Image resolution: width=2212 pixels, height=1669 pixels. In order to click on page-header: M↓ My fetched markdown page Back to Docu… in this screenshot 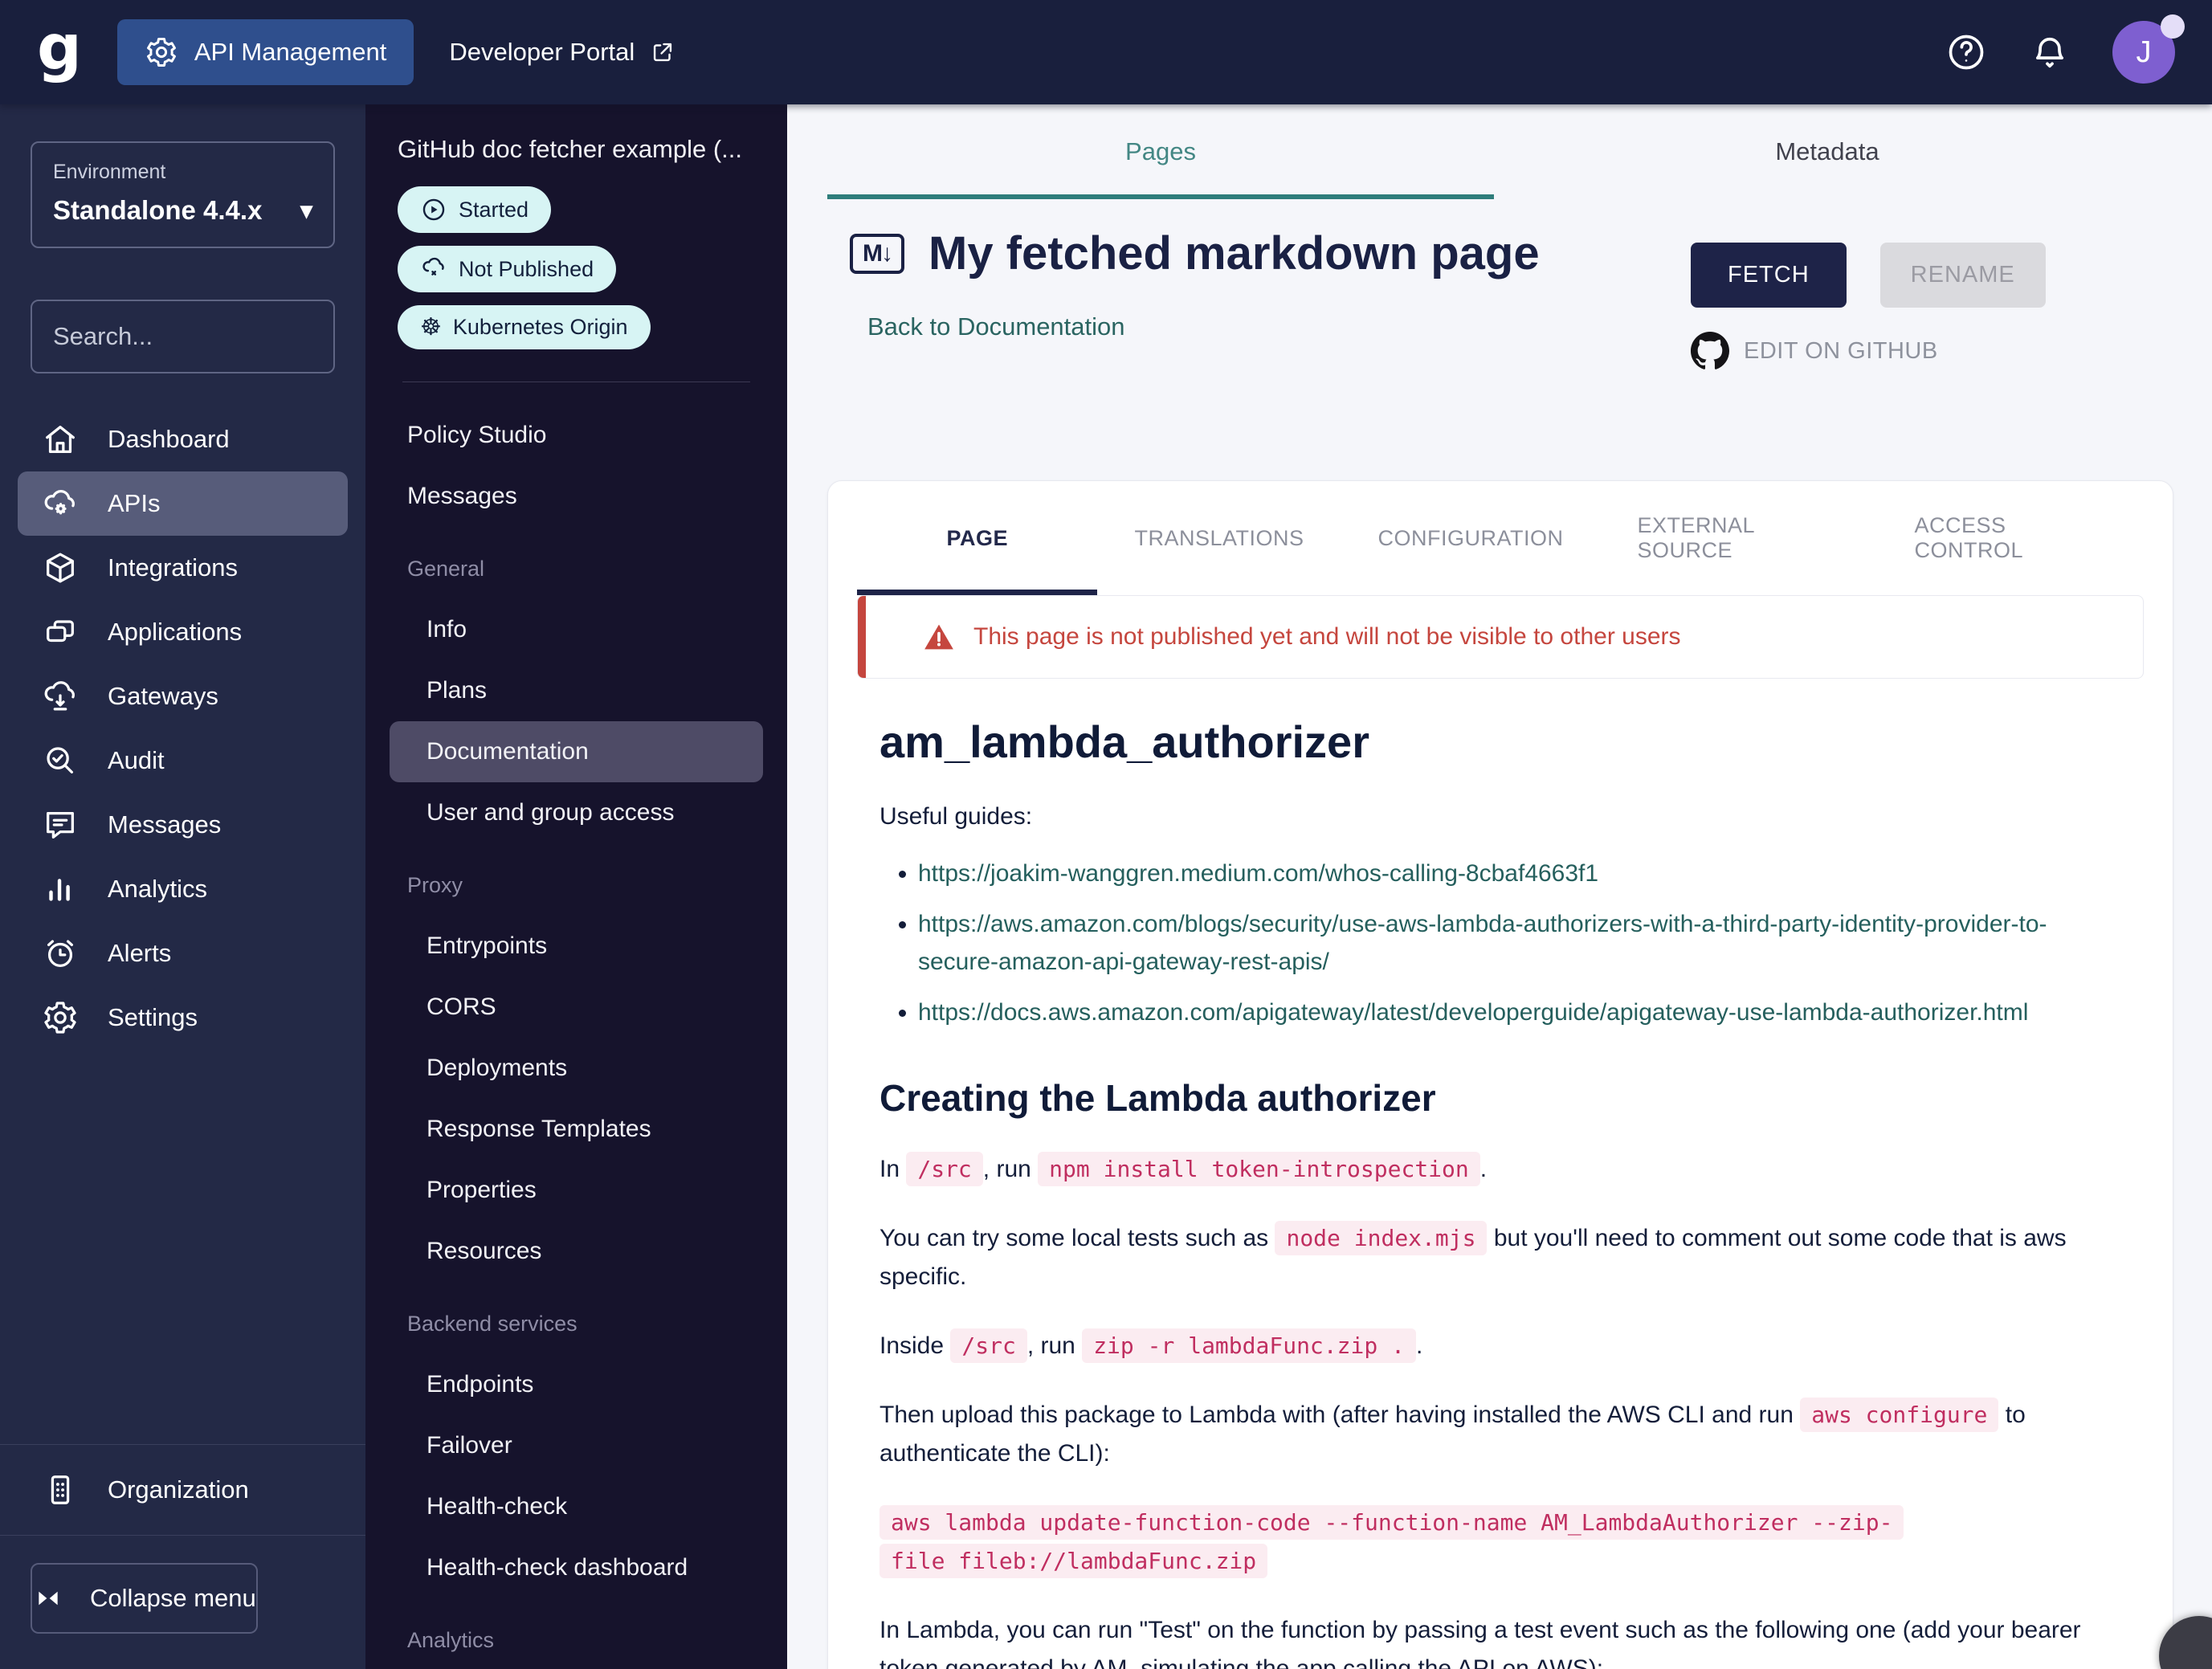, I will do `click(1499, 330)`.